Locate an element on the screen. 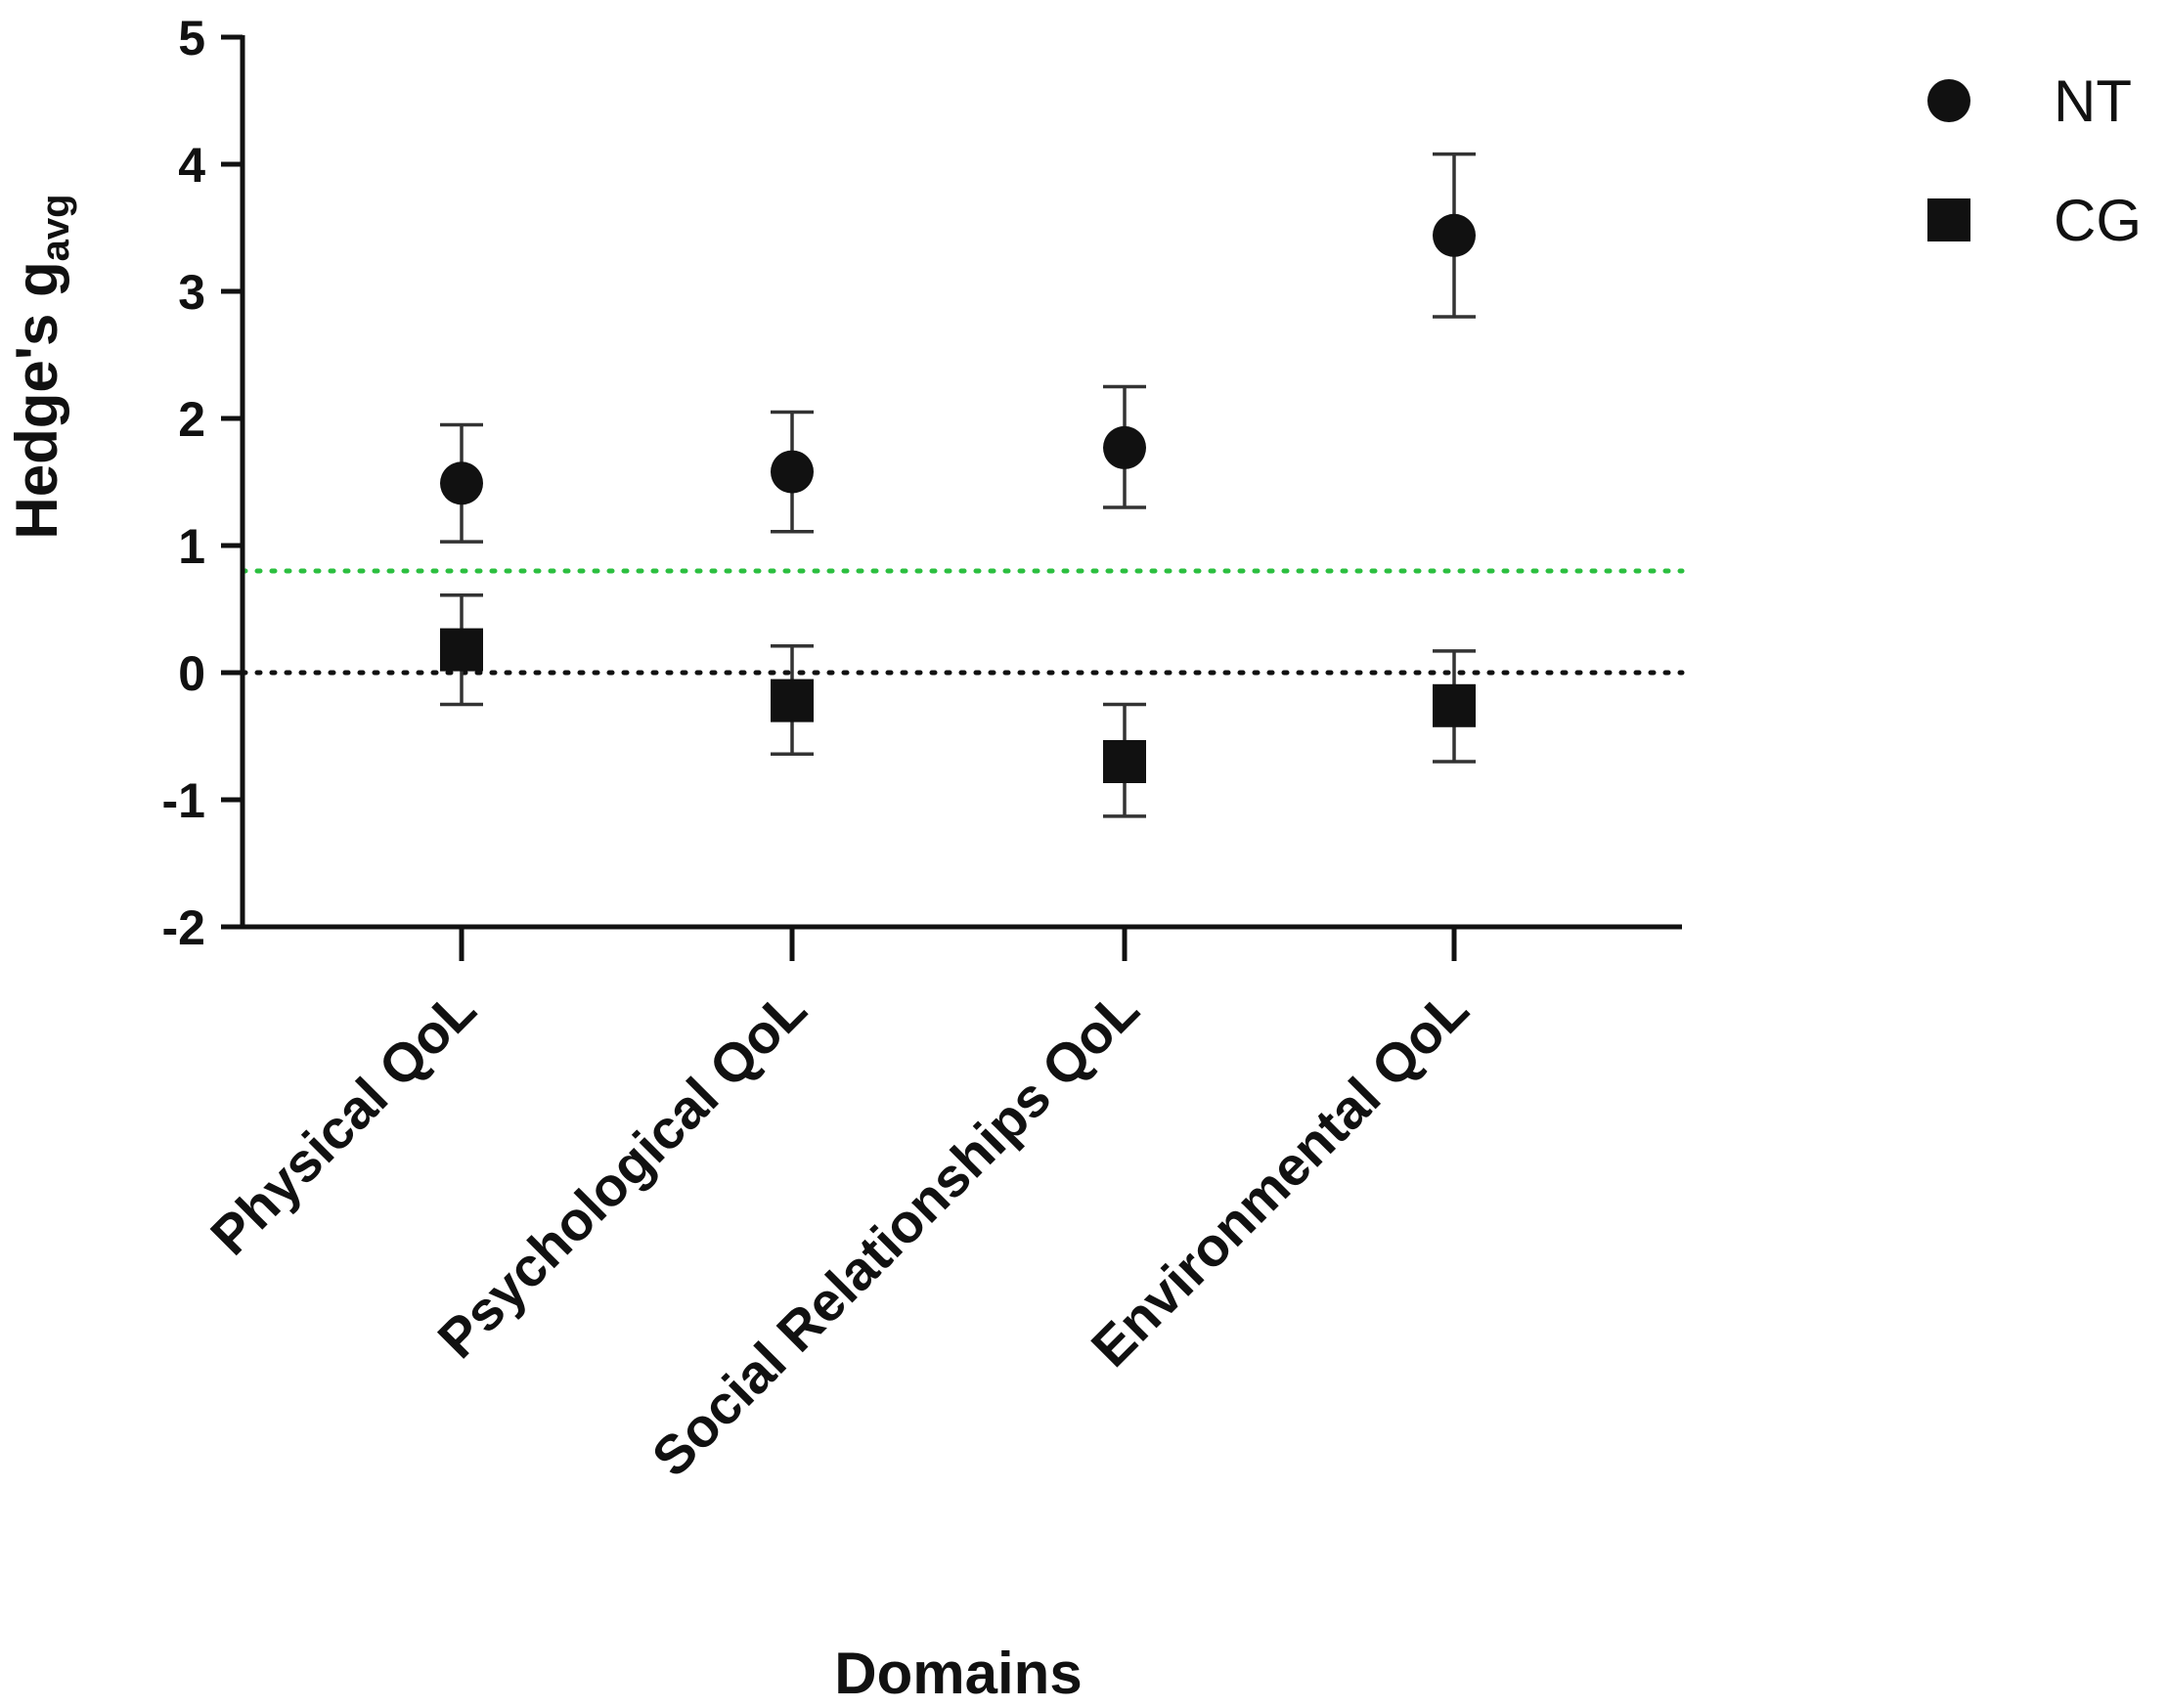 The image size is (2168, 1708). y-tick-label: 5 is located at coordinates (191, 38).